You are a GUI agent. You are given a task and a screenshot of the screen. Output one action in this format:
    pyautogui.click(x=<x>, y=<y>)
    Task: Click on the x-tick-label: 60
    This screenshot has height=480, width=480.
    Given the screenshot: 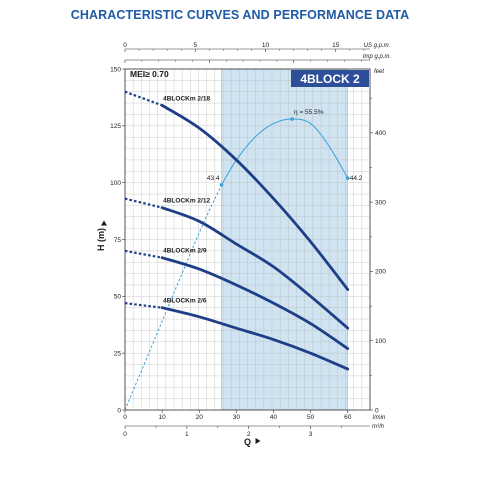 What is the action you would take?
    pyautogui.click(x=348, y=417)
    